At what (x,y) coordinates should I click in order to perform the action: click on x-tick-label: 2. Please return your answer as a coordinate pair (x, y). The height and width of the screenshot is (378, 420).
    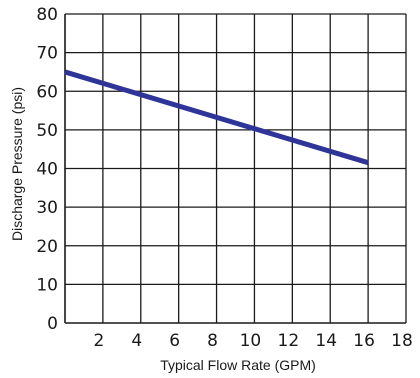
    Looking at the image, I should click on (98, 341).